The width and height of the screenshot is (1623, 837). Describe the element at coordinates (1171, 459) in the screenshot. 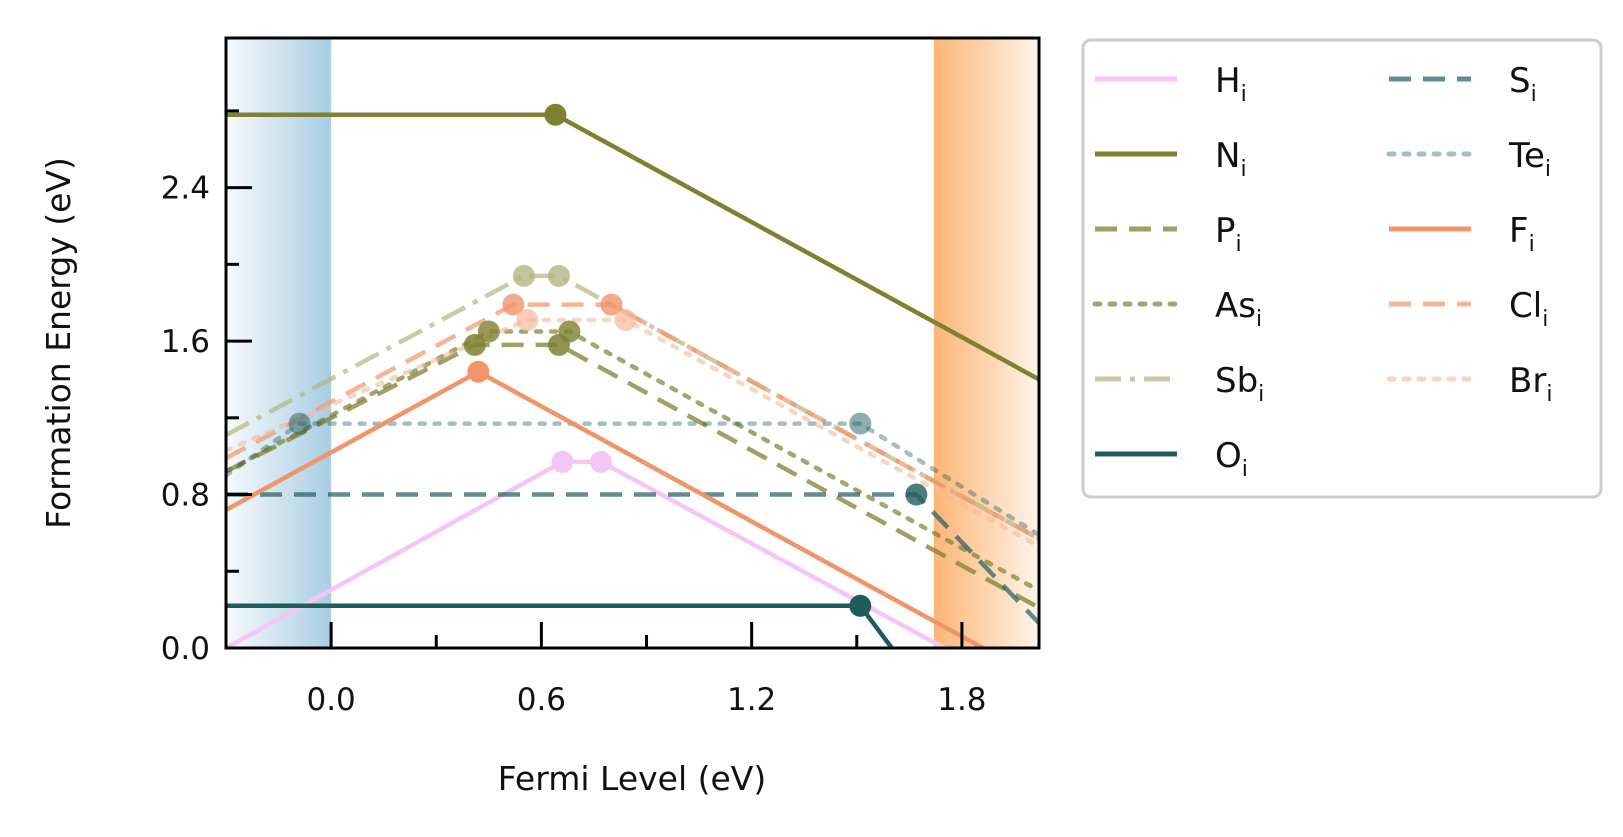

I see `legend-entry-oi: Oi` at that location.